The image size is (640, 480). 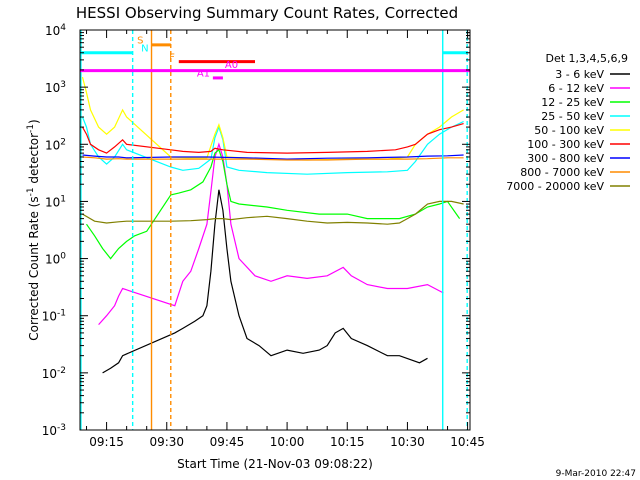 I want to click on x-tick-label-6: 10:45, so click(x=467, y=442).